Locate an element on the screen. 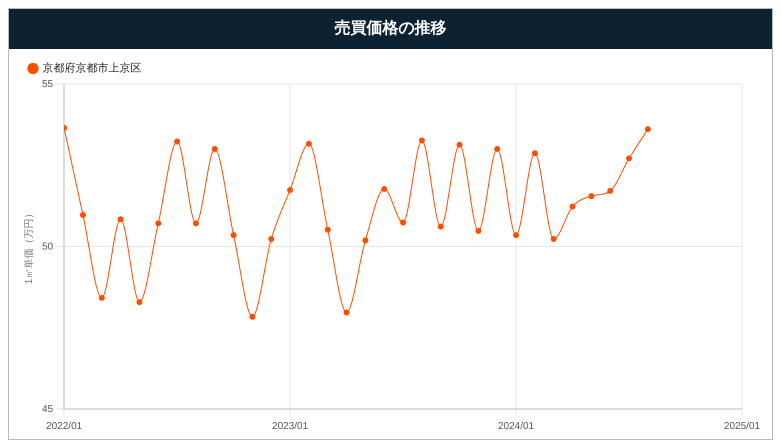 This screenshot has width=781, height=448. x-tick-label: 2024/01 is located at coordinates (516, 426).